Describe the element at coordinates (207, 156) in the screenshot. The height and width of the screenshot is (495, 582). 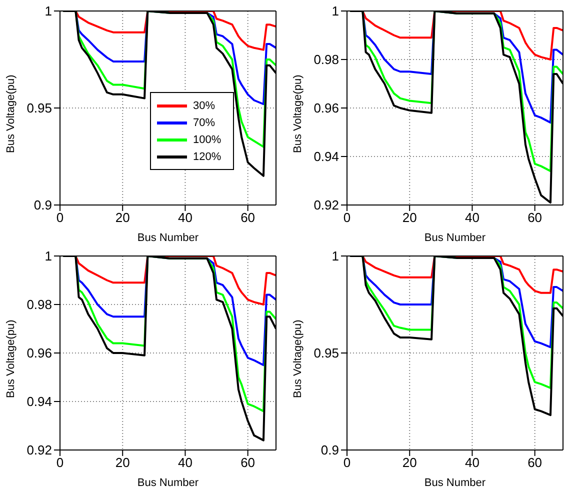
I see `legend-label: 120%` at that location.